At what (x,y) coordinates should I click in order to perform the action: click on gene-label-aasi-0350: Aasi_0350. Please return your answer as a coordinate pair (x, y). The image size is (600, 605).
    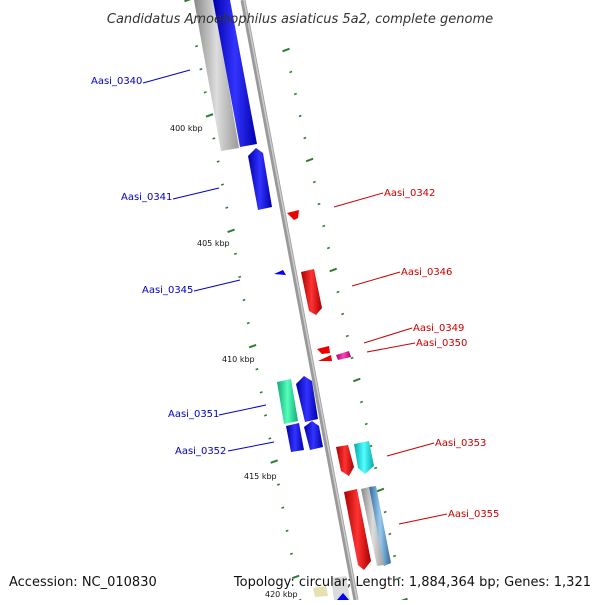
    Looking at the image, I should click on (441, 343).